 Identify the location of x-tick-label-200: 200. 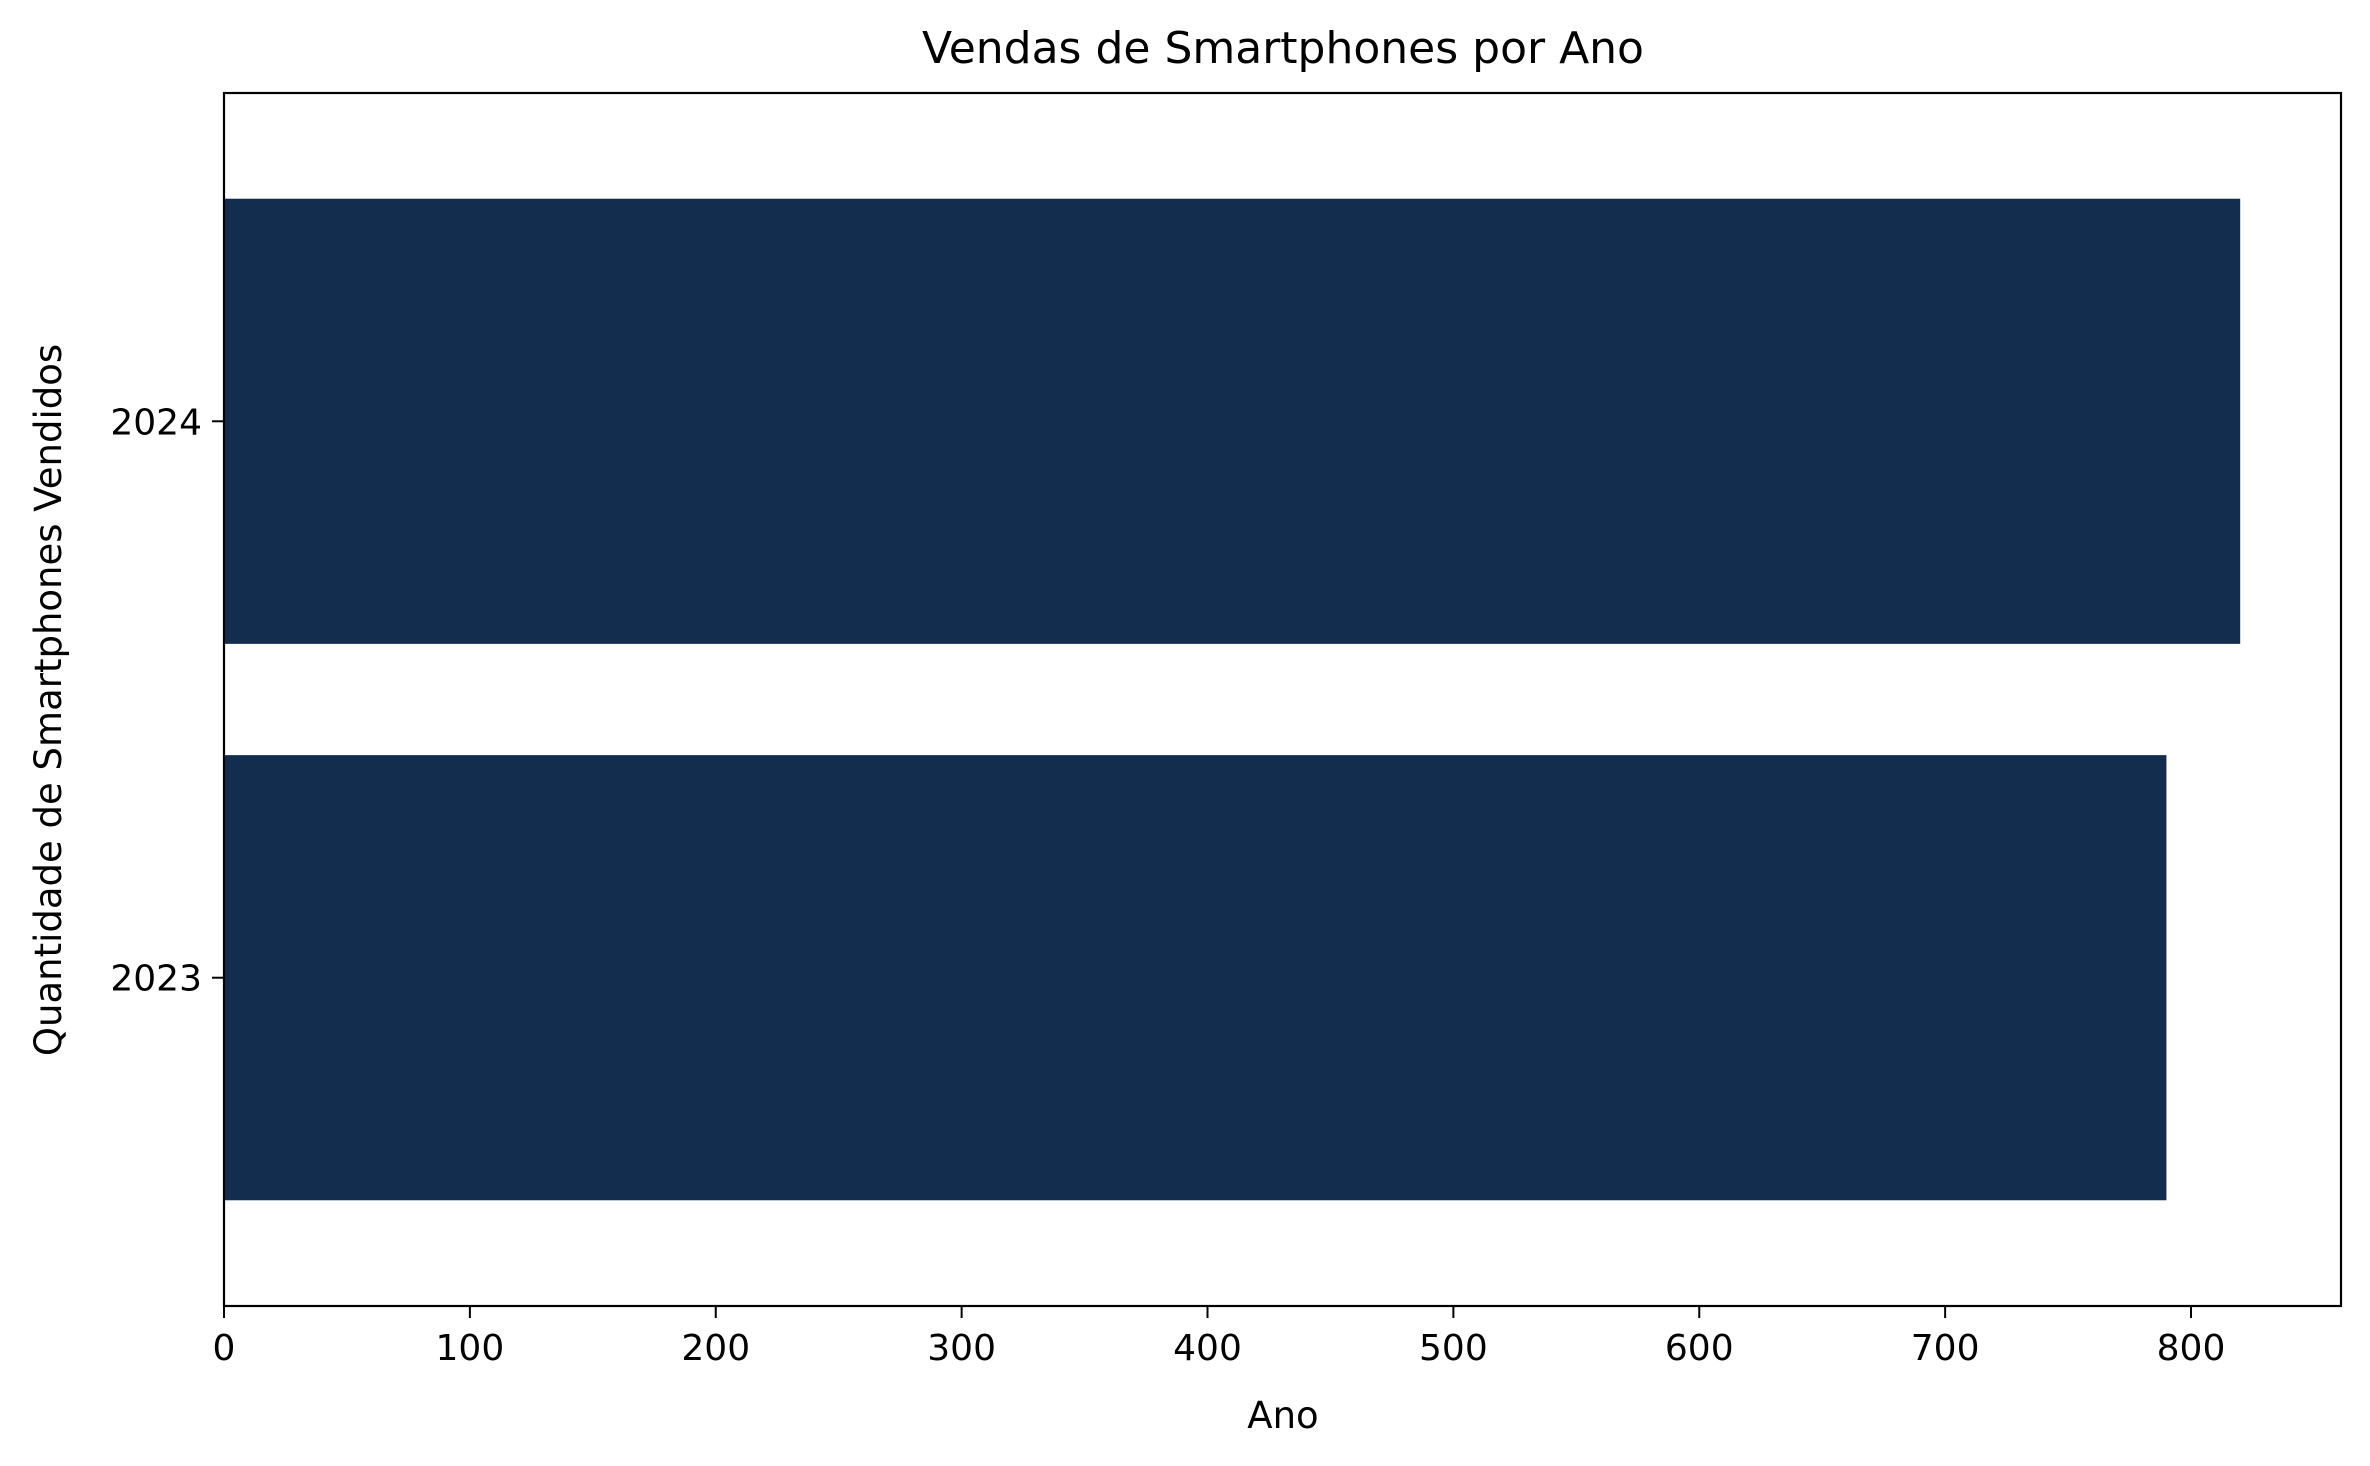
(715, 1348).